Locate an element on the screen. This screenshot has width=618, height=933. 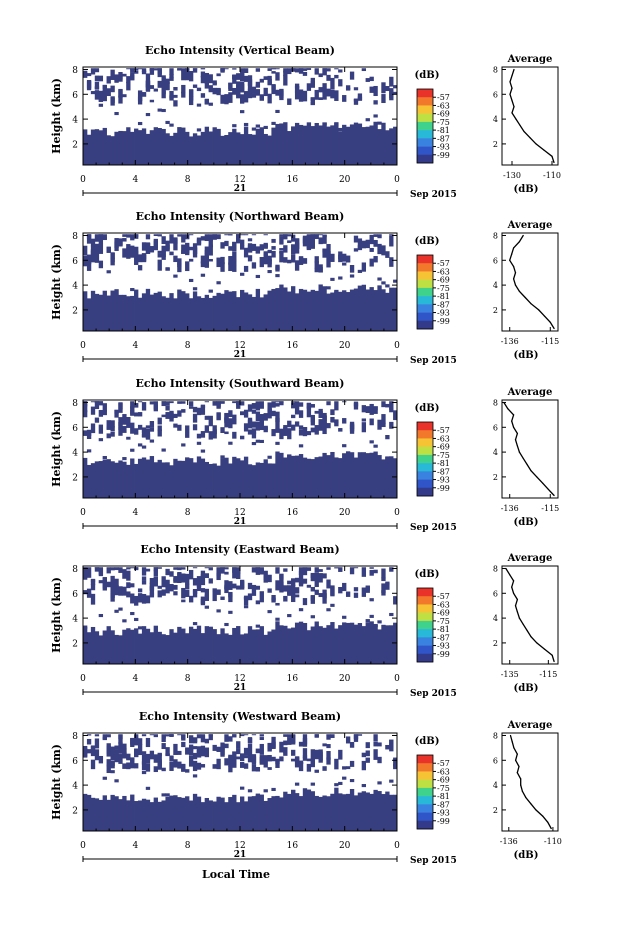
panel-title: Echo Intensity (Vertical Beam) is located at coordinates (240, 50).